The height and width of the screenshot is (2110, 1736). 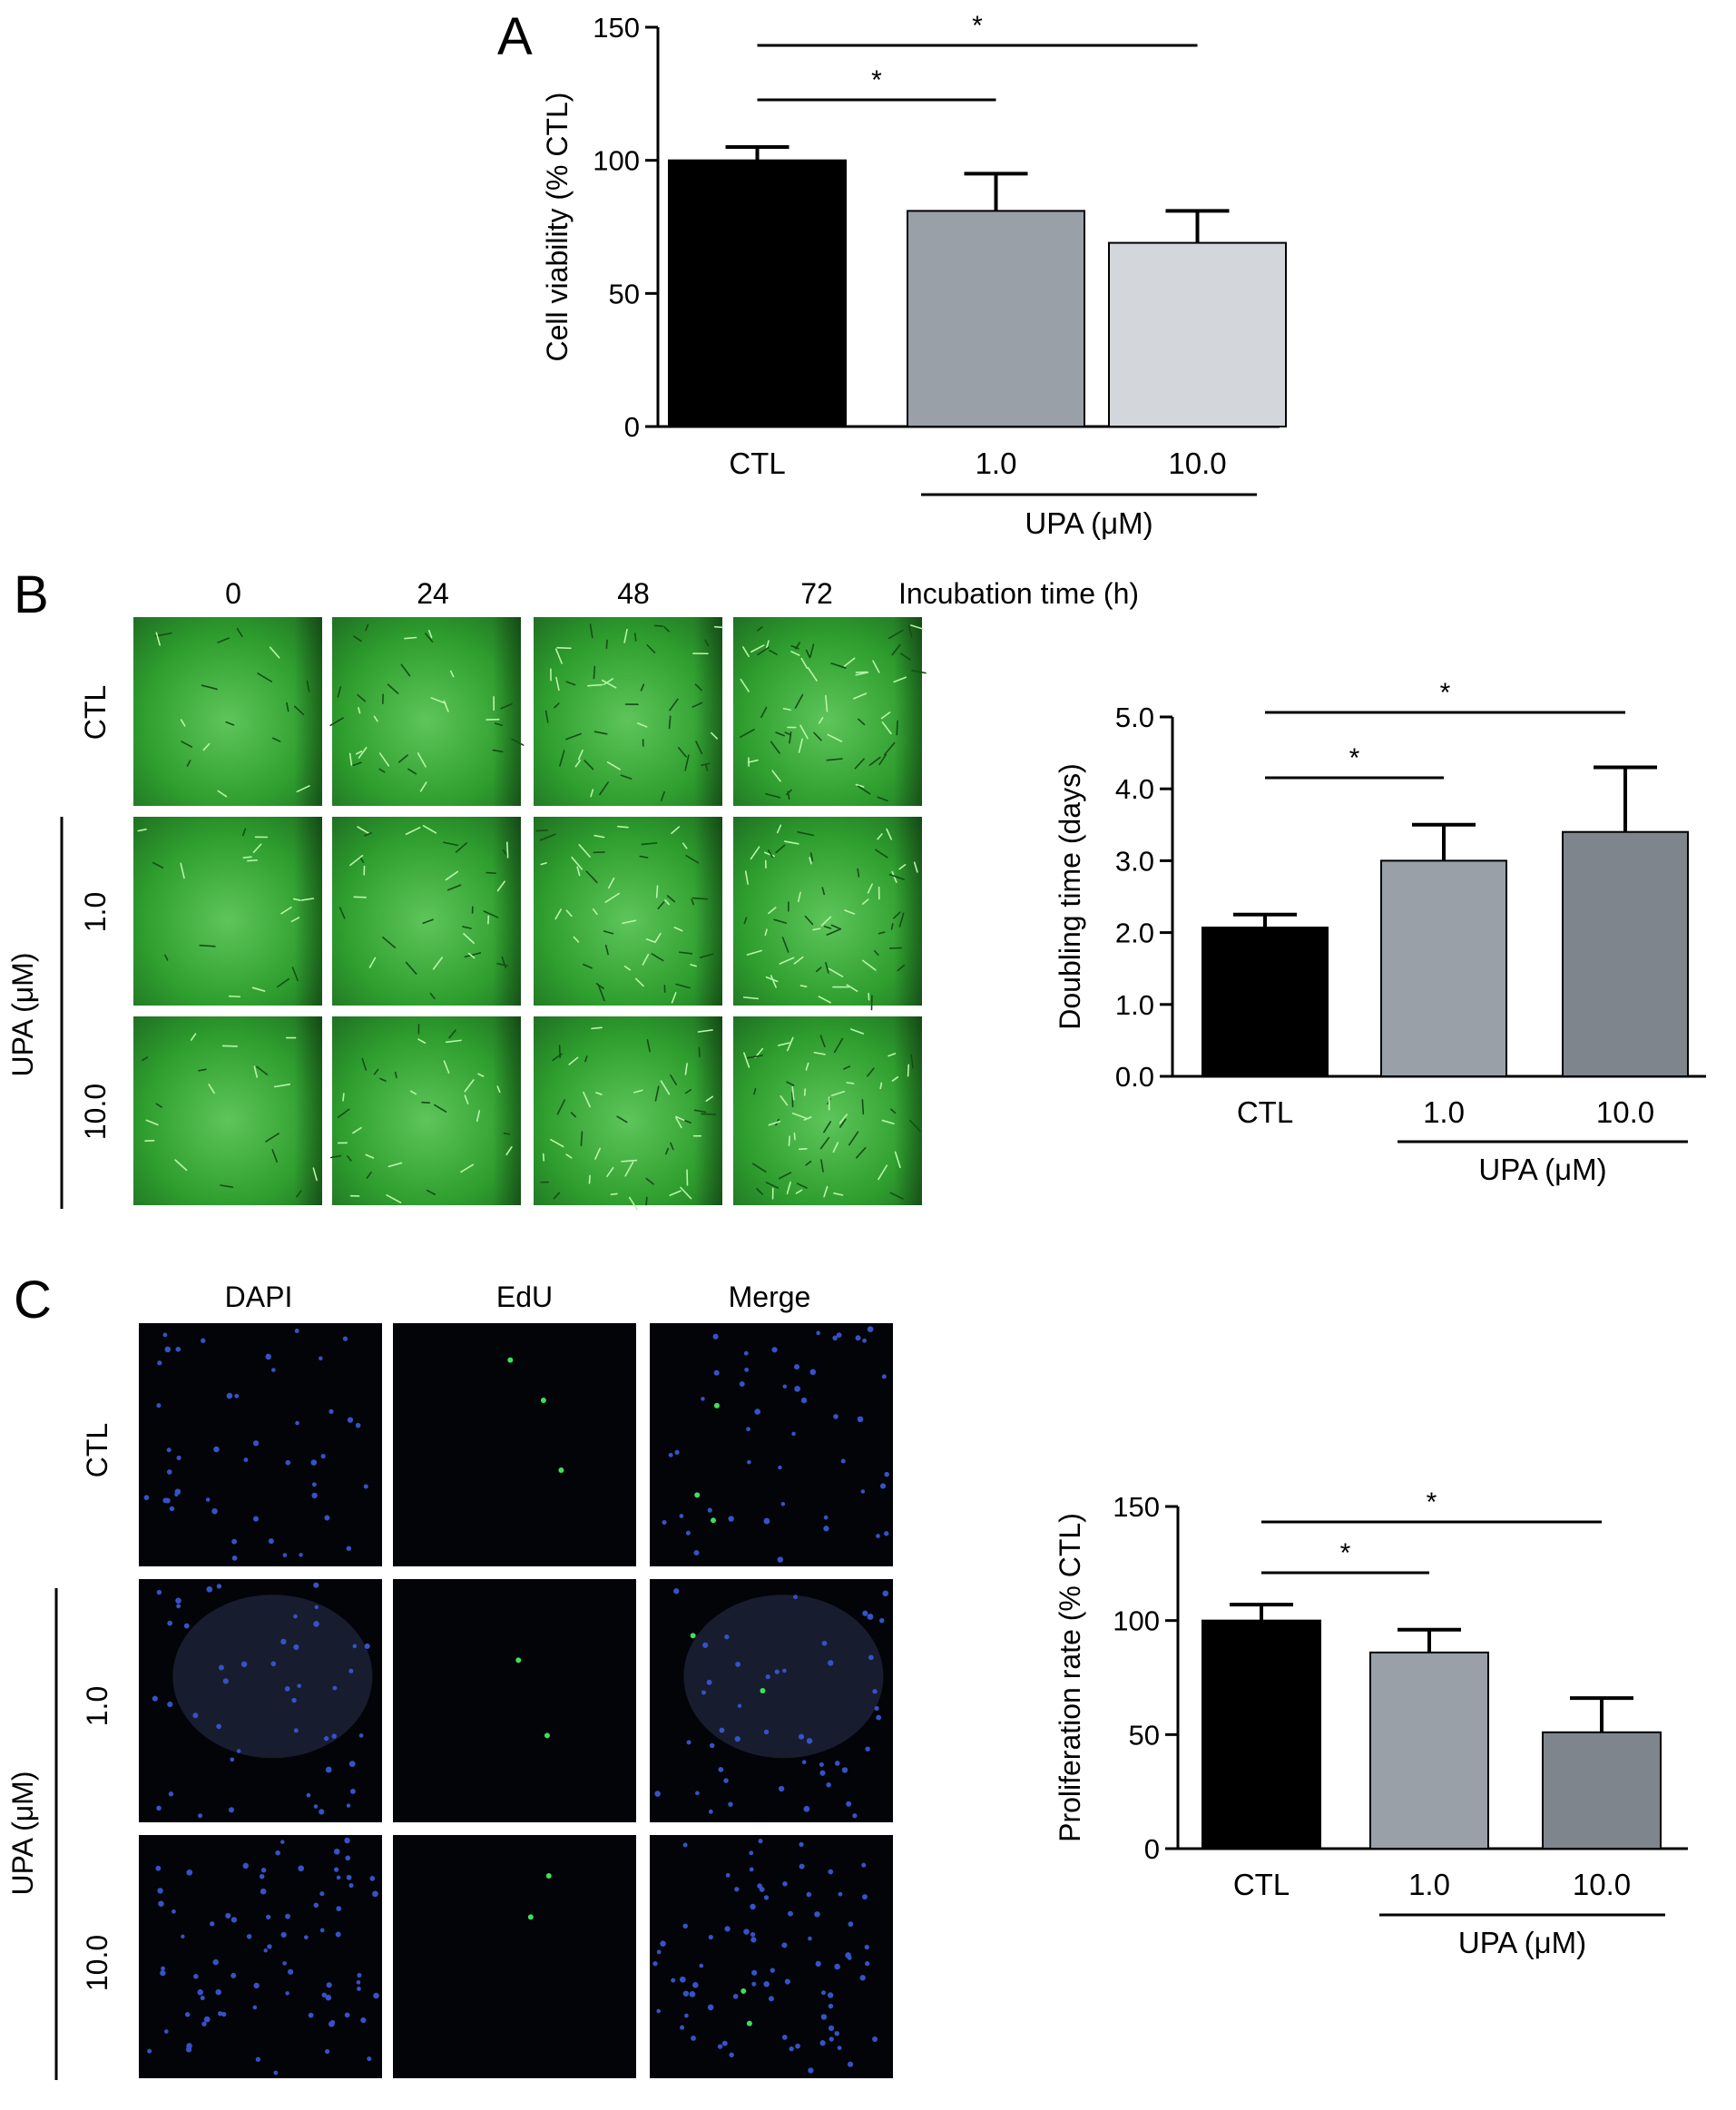 What do you see at coordinates (996, 318) in the screenshot?
I see `chart-a-bar` at bounding box center [996, 318].